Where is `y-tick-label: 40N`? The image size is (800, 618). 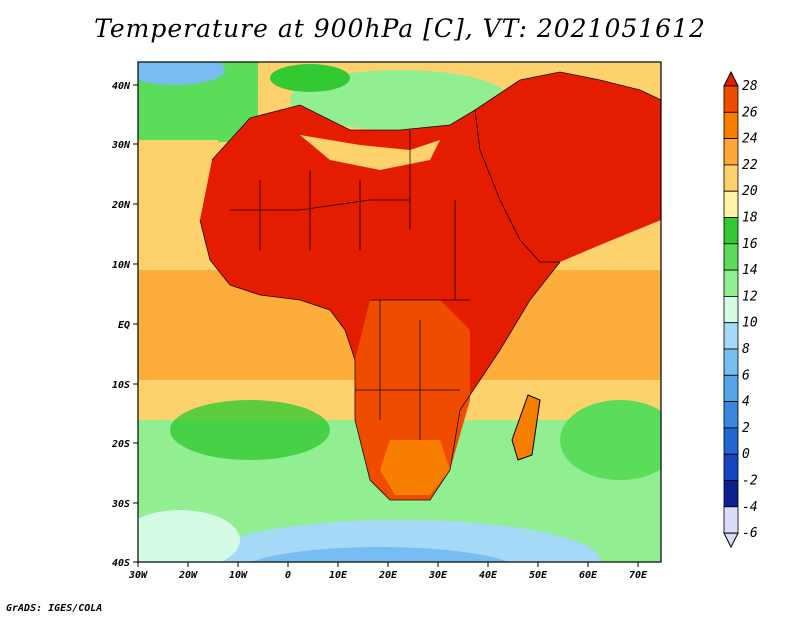 y-tick-label: 40N is located at coordinates (121, 86).